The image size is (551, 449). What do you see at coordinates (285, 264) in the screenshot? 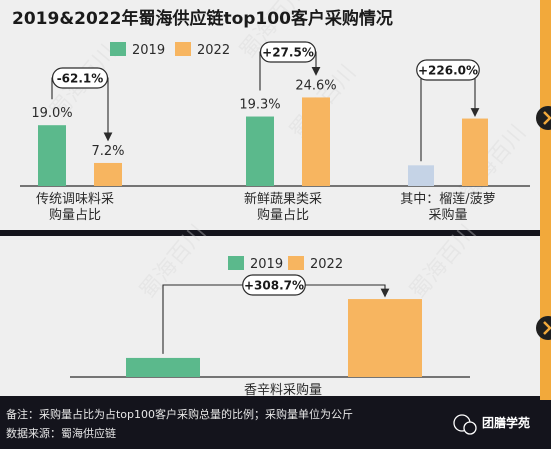
I see `legend-bottom: 2019 2022` at bounding box center [285, 264].